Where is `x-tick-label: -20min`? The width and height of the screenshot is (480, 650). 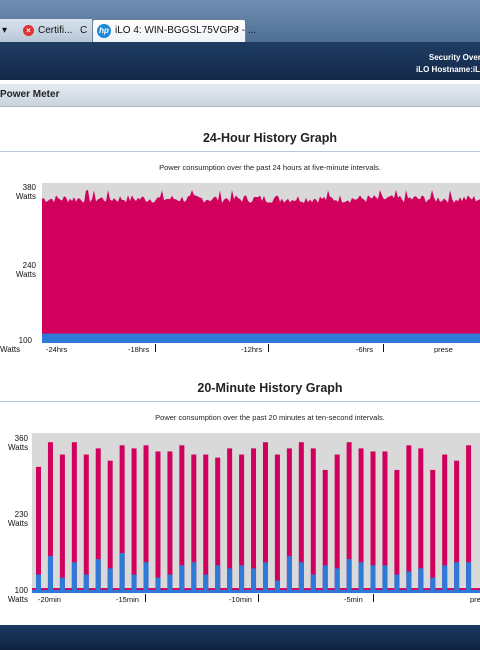
x-tick-label: -20min is located at coordinates (49, 599).